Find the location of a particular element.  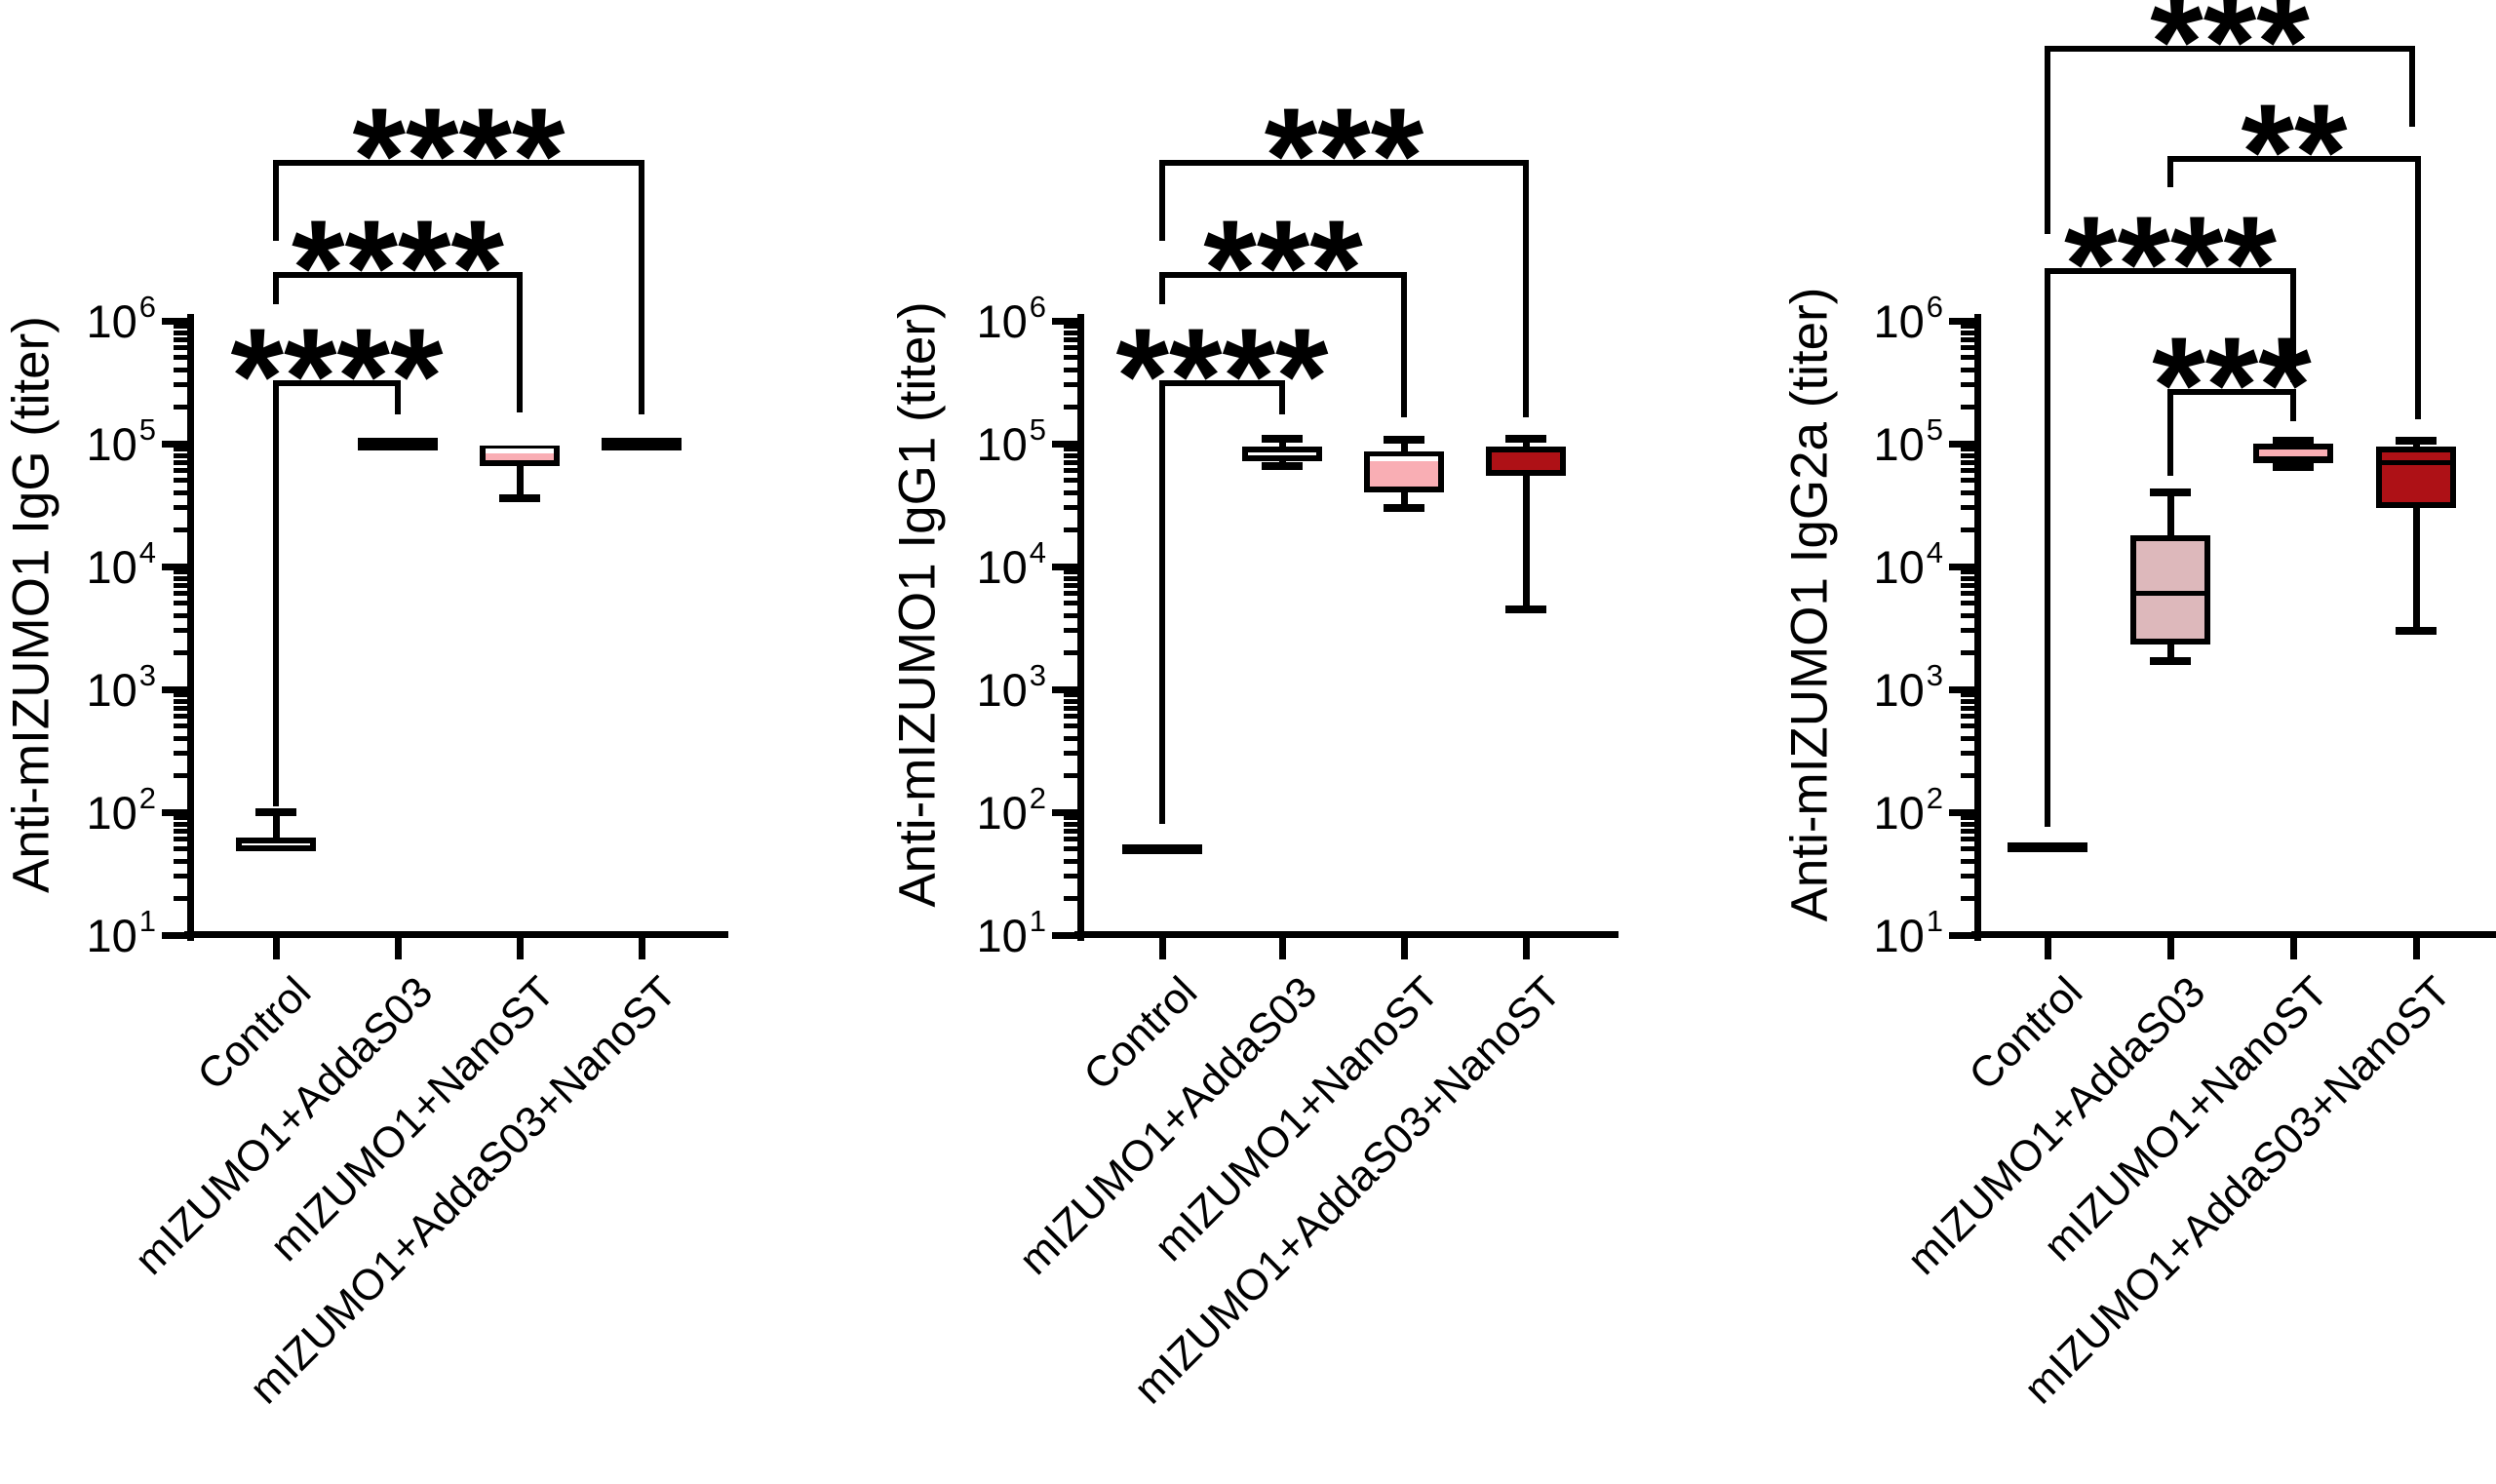

y-tick-exponent: 4 is located at coordinates (147, 551).